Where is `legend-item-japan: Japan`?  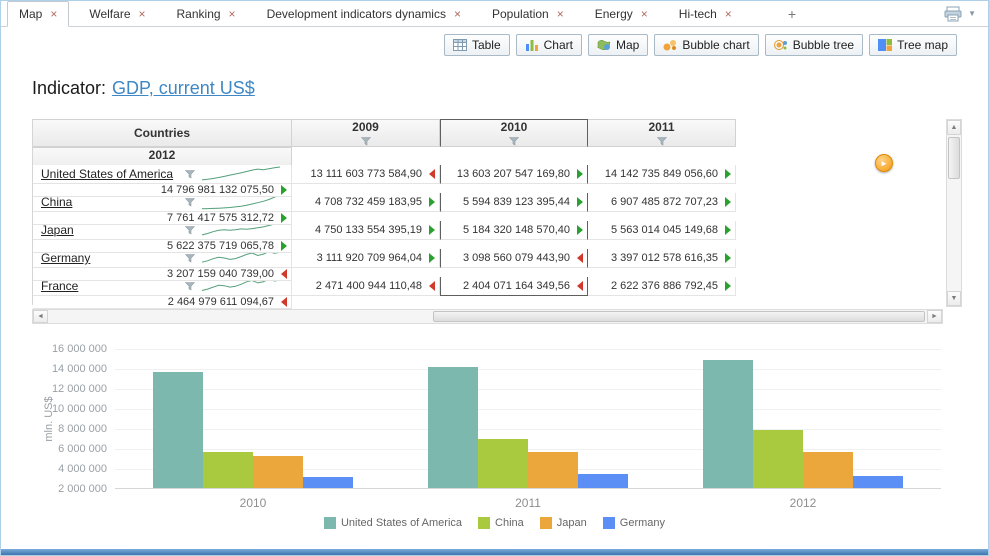
legend-item-japan: Japan is located at coordinates (563, 523).